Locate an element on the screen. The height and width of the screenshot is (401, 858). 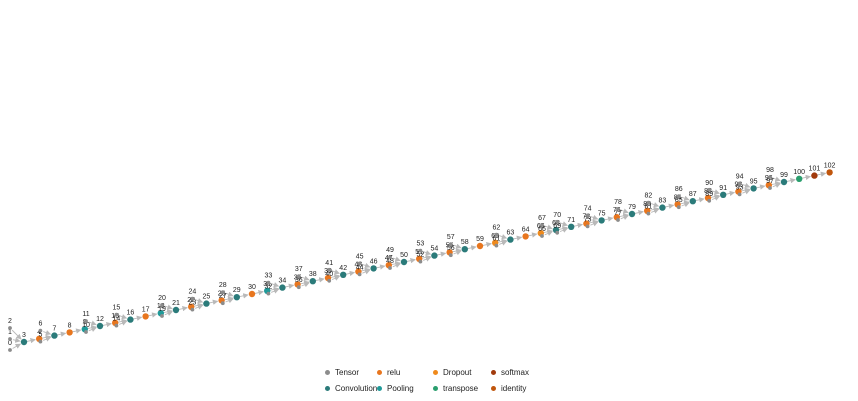
legend-label: identity is located at coordinates (514, 388).